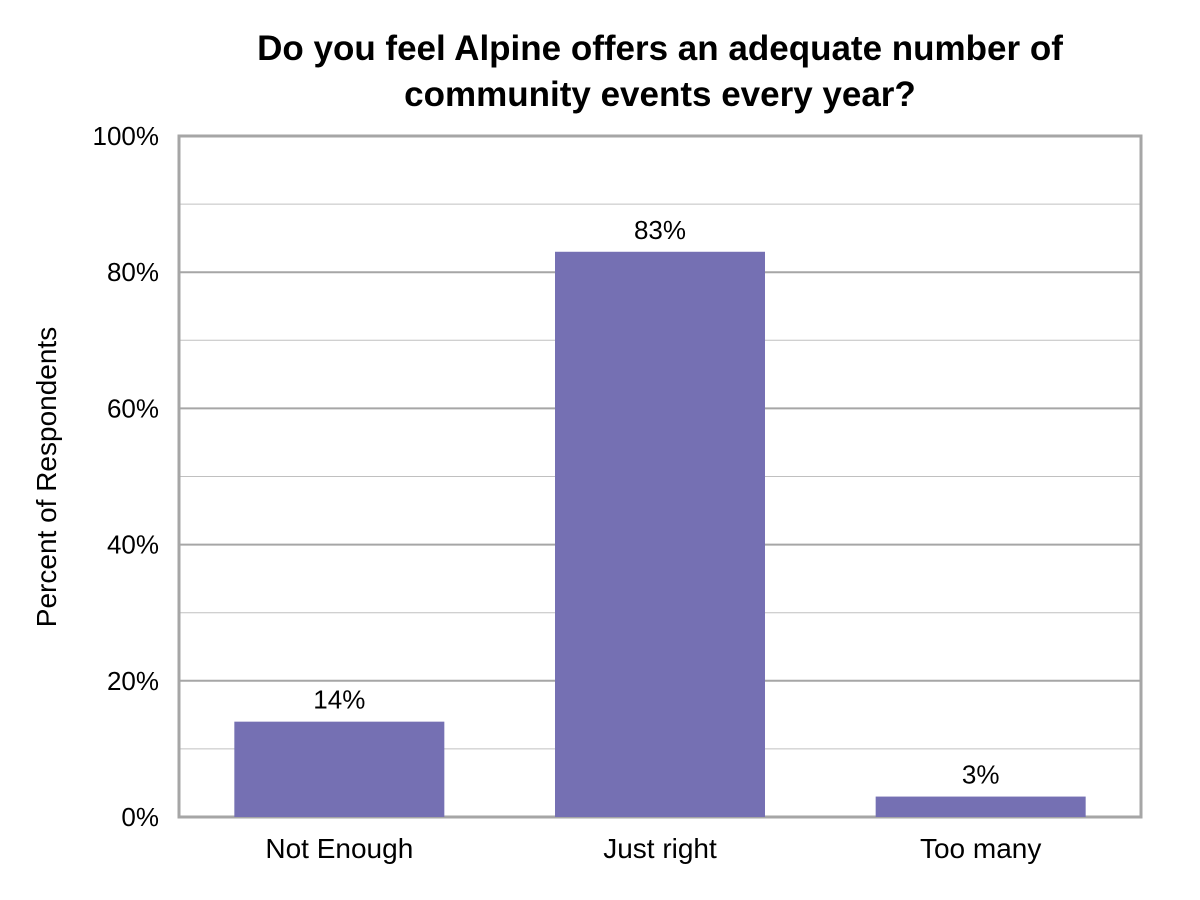 The width and height of the screenshot is (1200, 900). I want to click on y-tick-label: 0%, so click(140, 817).